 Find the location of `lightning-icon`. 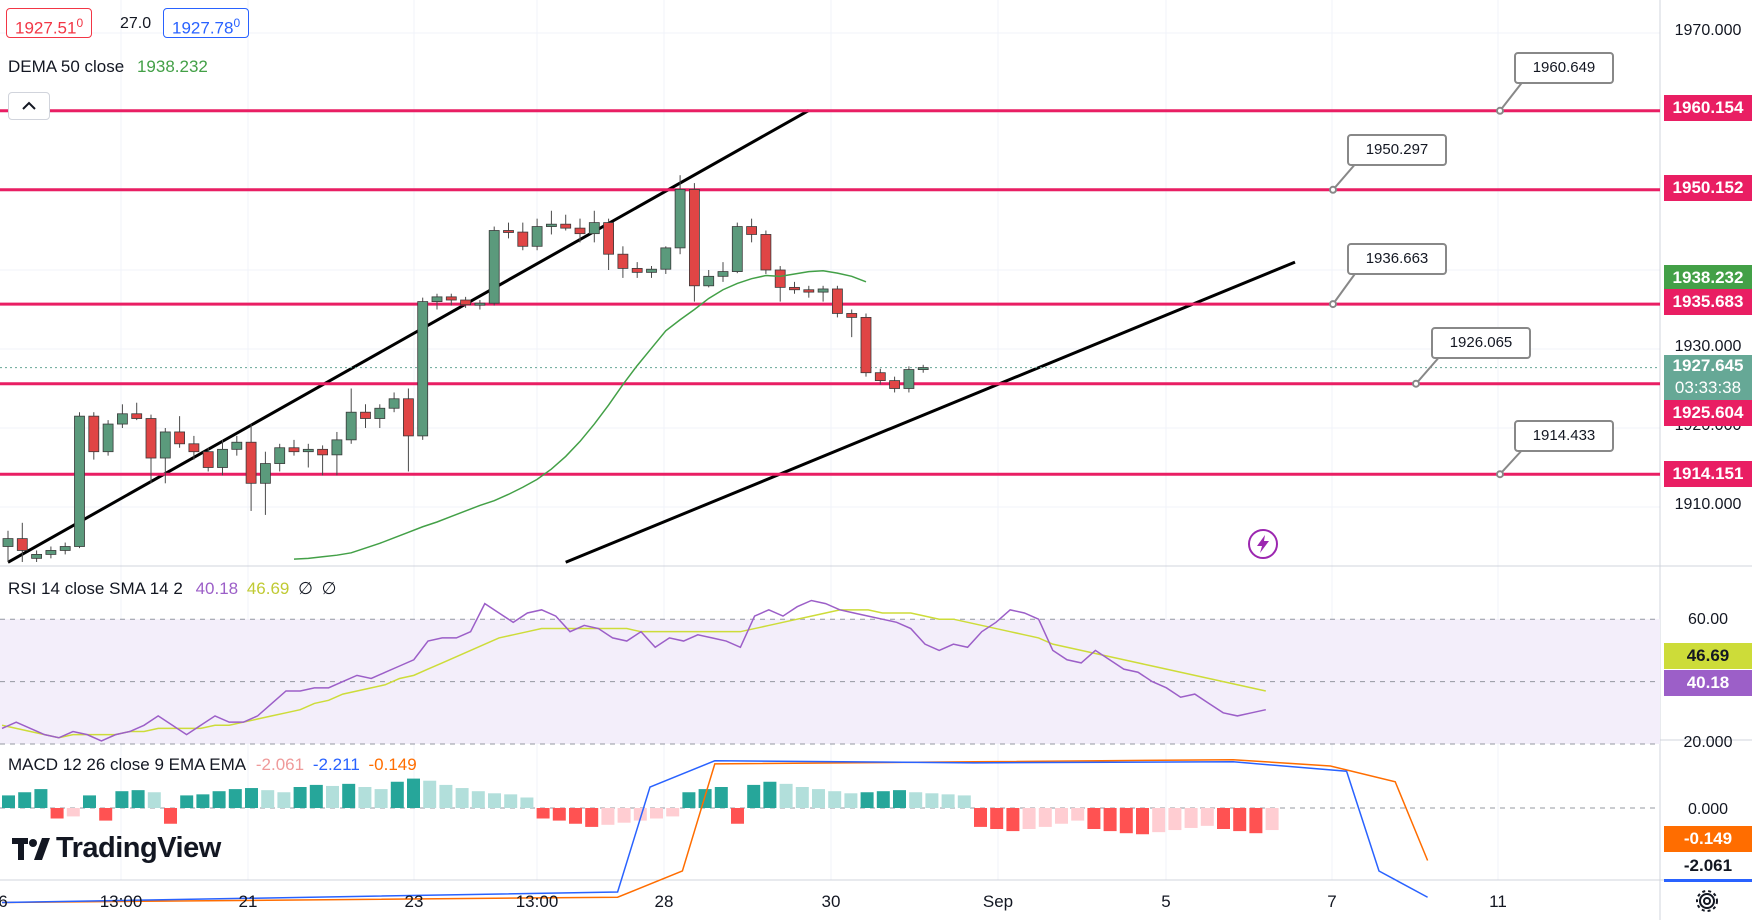

lightning-icon is located at coordinates (1263, 544).